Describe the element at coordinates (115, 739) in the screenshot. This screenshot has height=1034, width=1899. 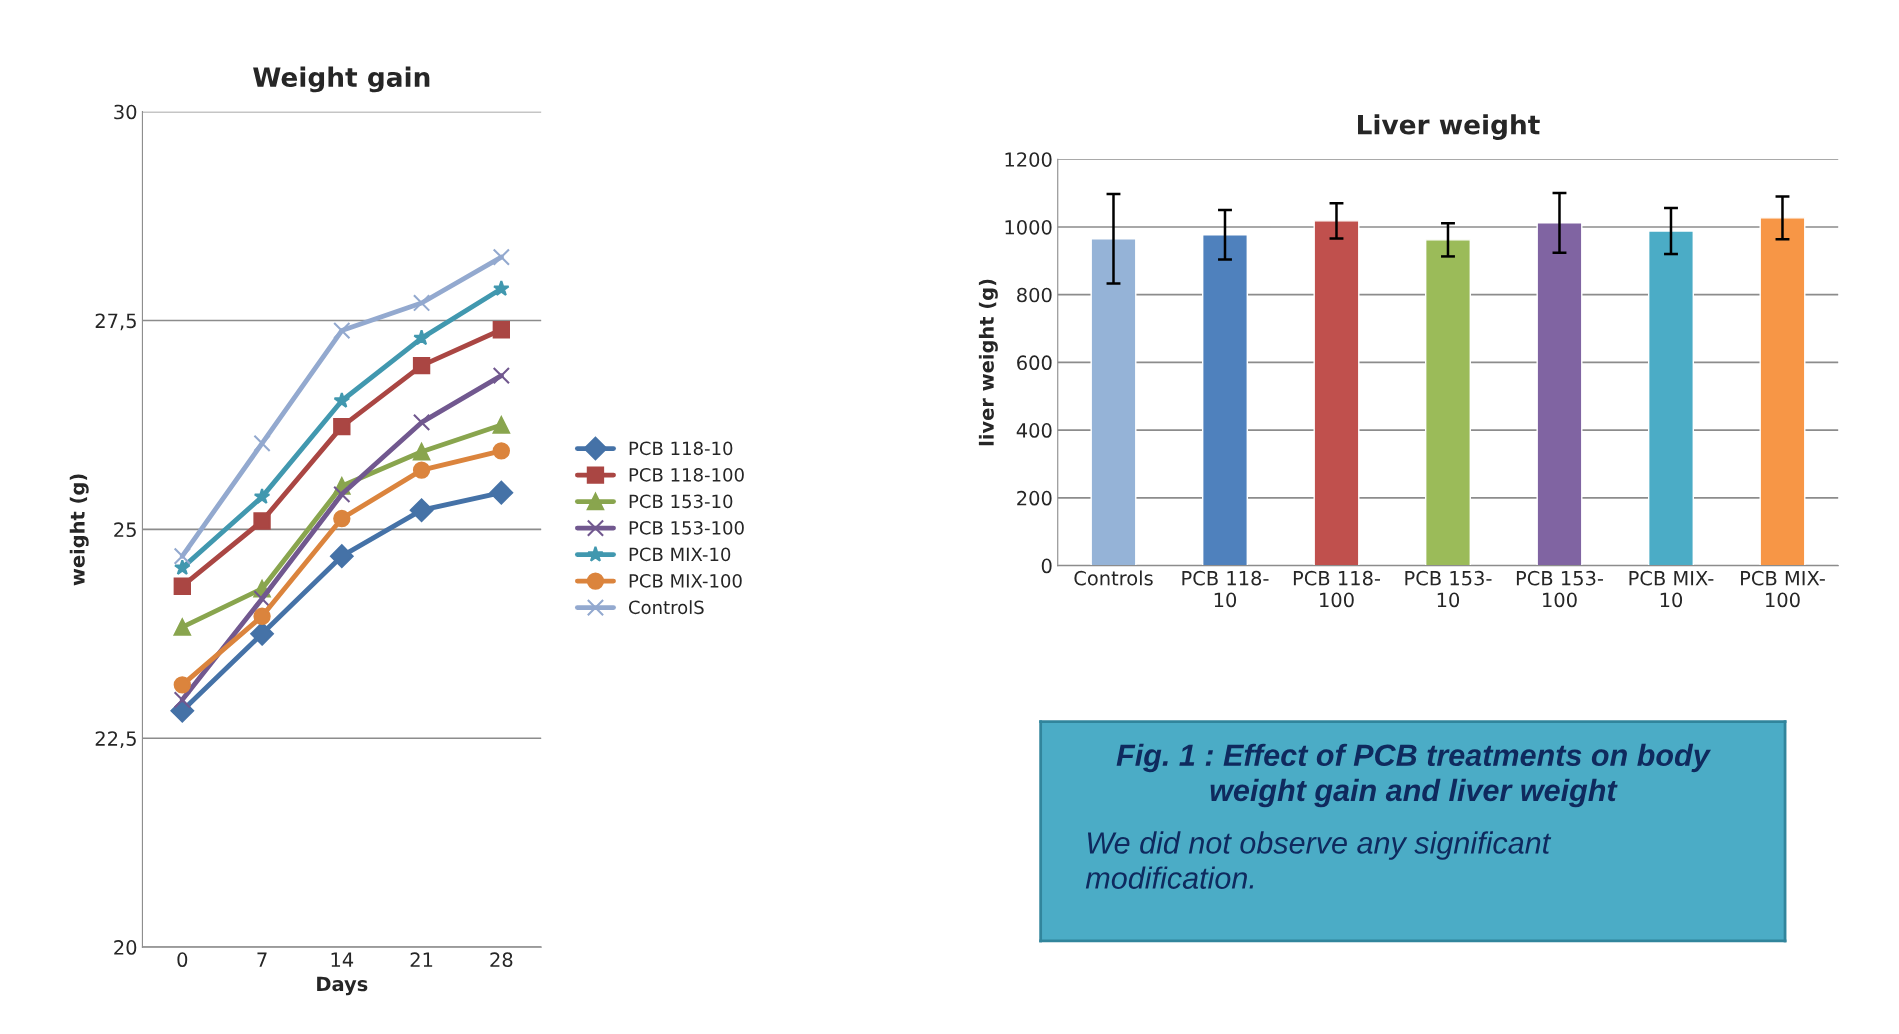
I see `y-tick-label: 22,5` at that location.